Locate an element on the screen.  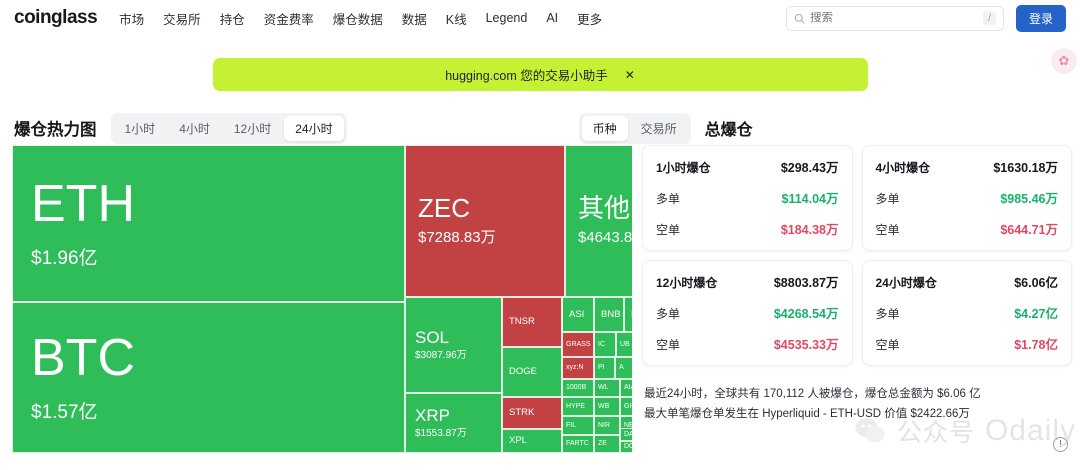
stat-long-value: $4268.54万 is located at coordinates (806, 314).